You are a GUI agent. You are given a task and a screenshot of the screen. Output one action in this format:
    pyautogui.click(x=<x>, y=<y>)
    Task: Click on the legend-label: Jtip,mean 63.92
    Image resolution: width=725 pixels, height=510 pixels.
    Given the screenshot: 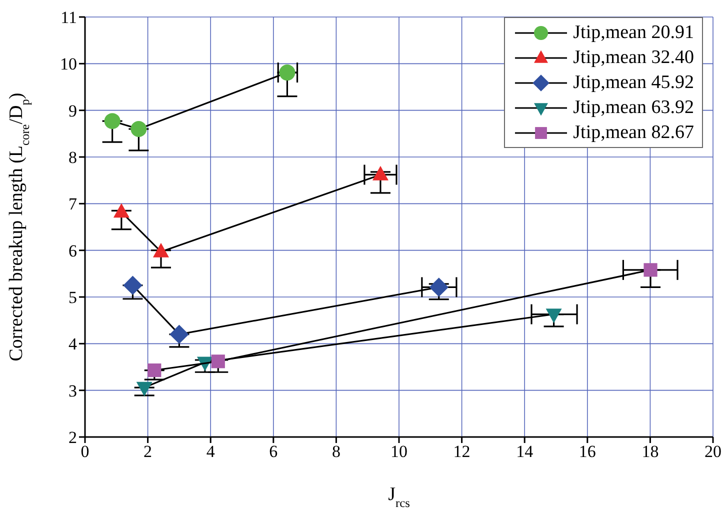 What is the action you would take?
    pyautogui.click(x=633, y=107)
    